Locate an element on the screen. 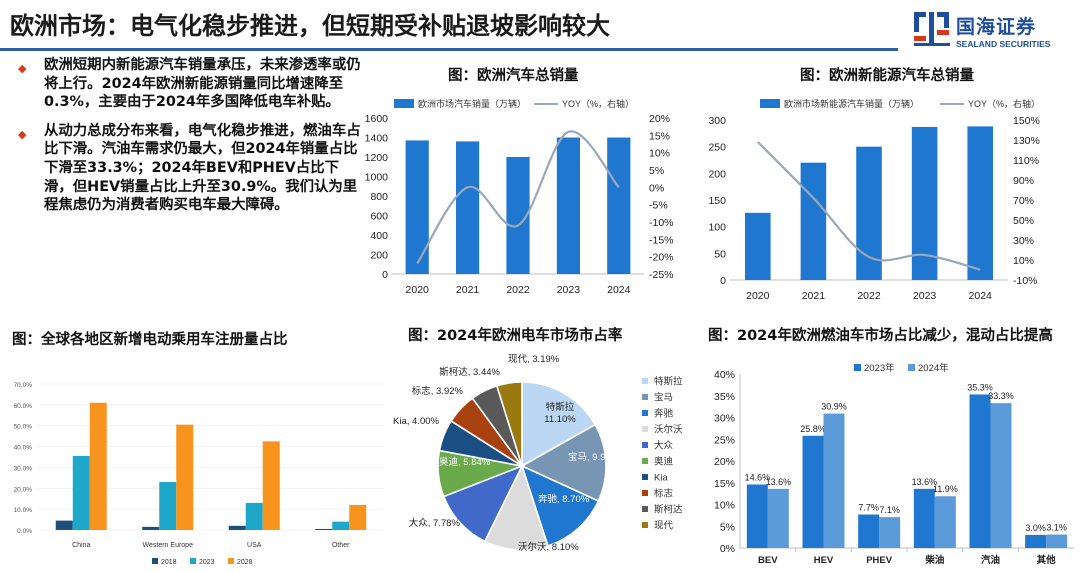  bar-data-label: 7.1% is located at coordinates (889, 510).